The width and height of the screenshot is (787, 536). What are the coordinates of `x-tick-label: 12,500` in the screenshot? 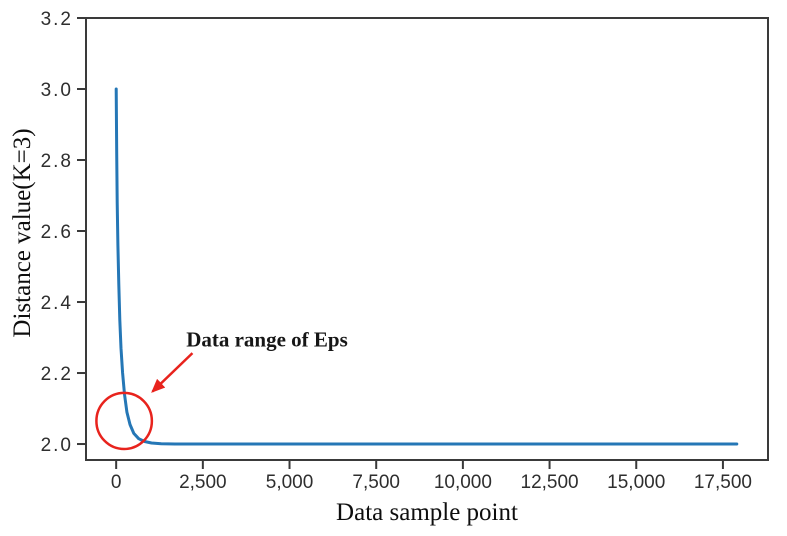 It's located at (550, 482).